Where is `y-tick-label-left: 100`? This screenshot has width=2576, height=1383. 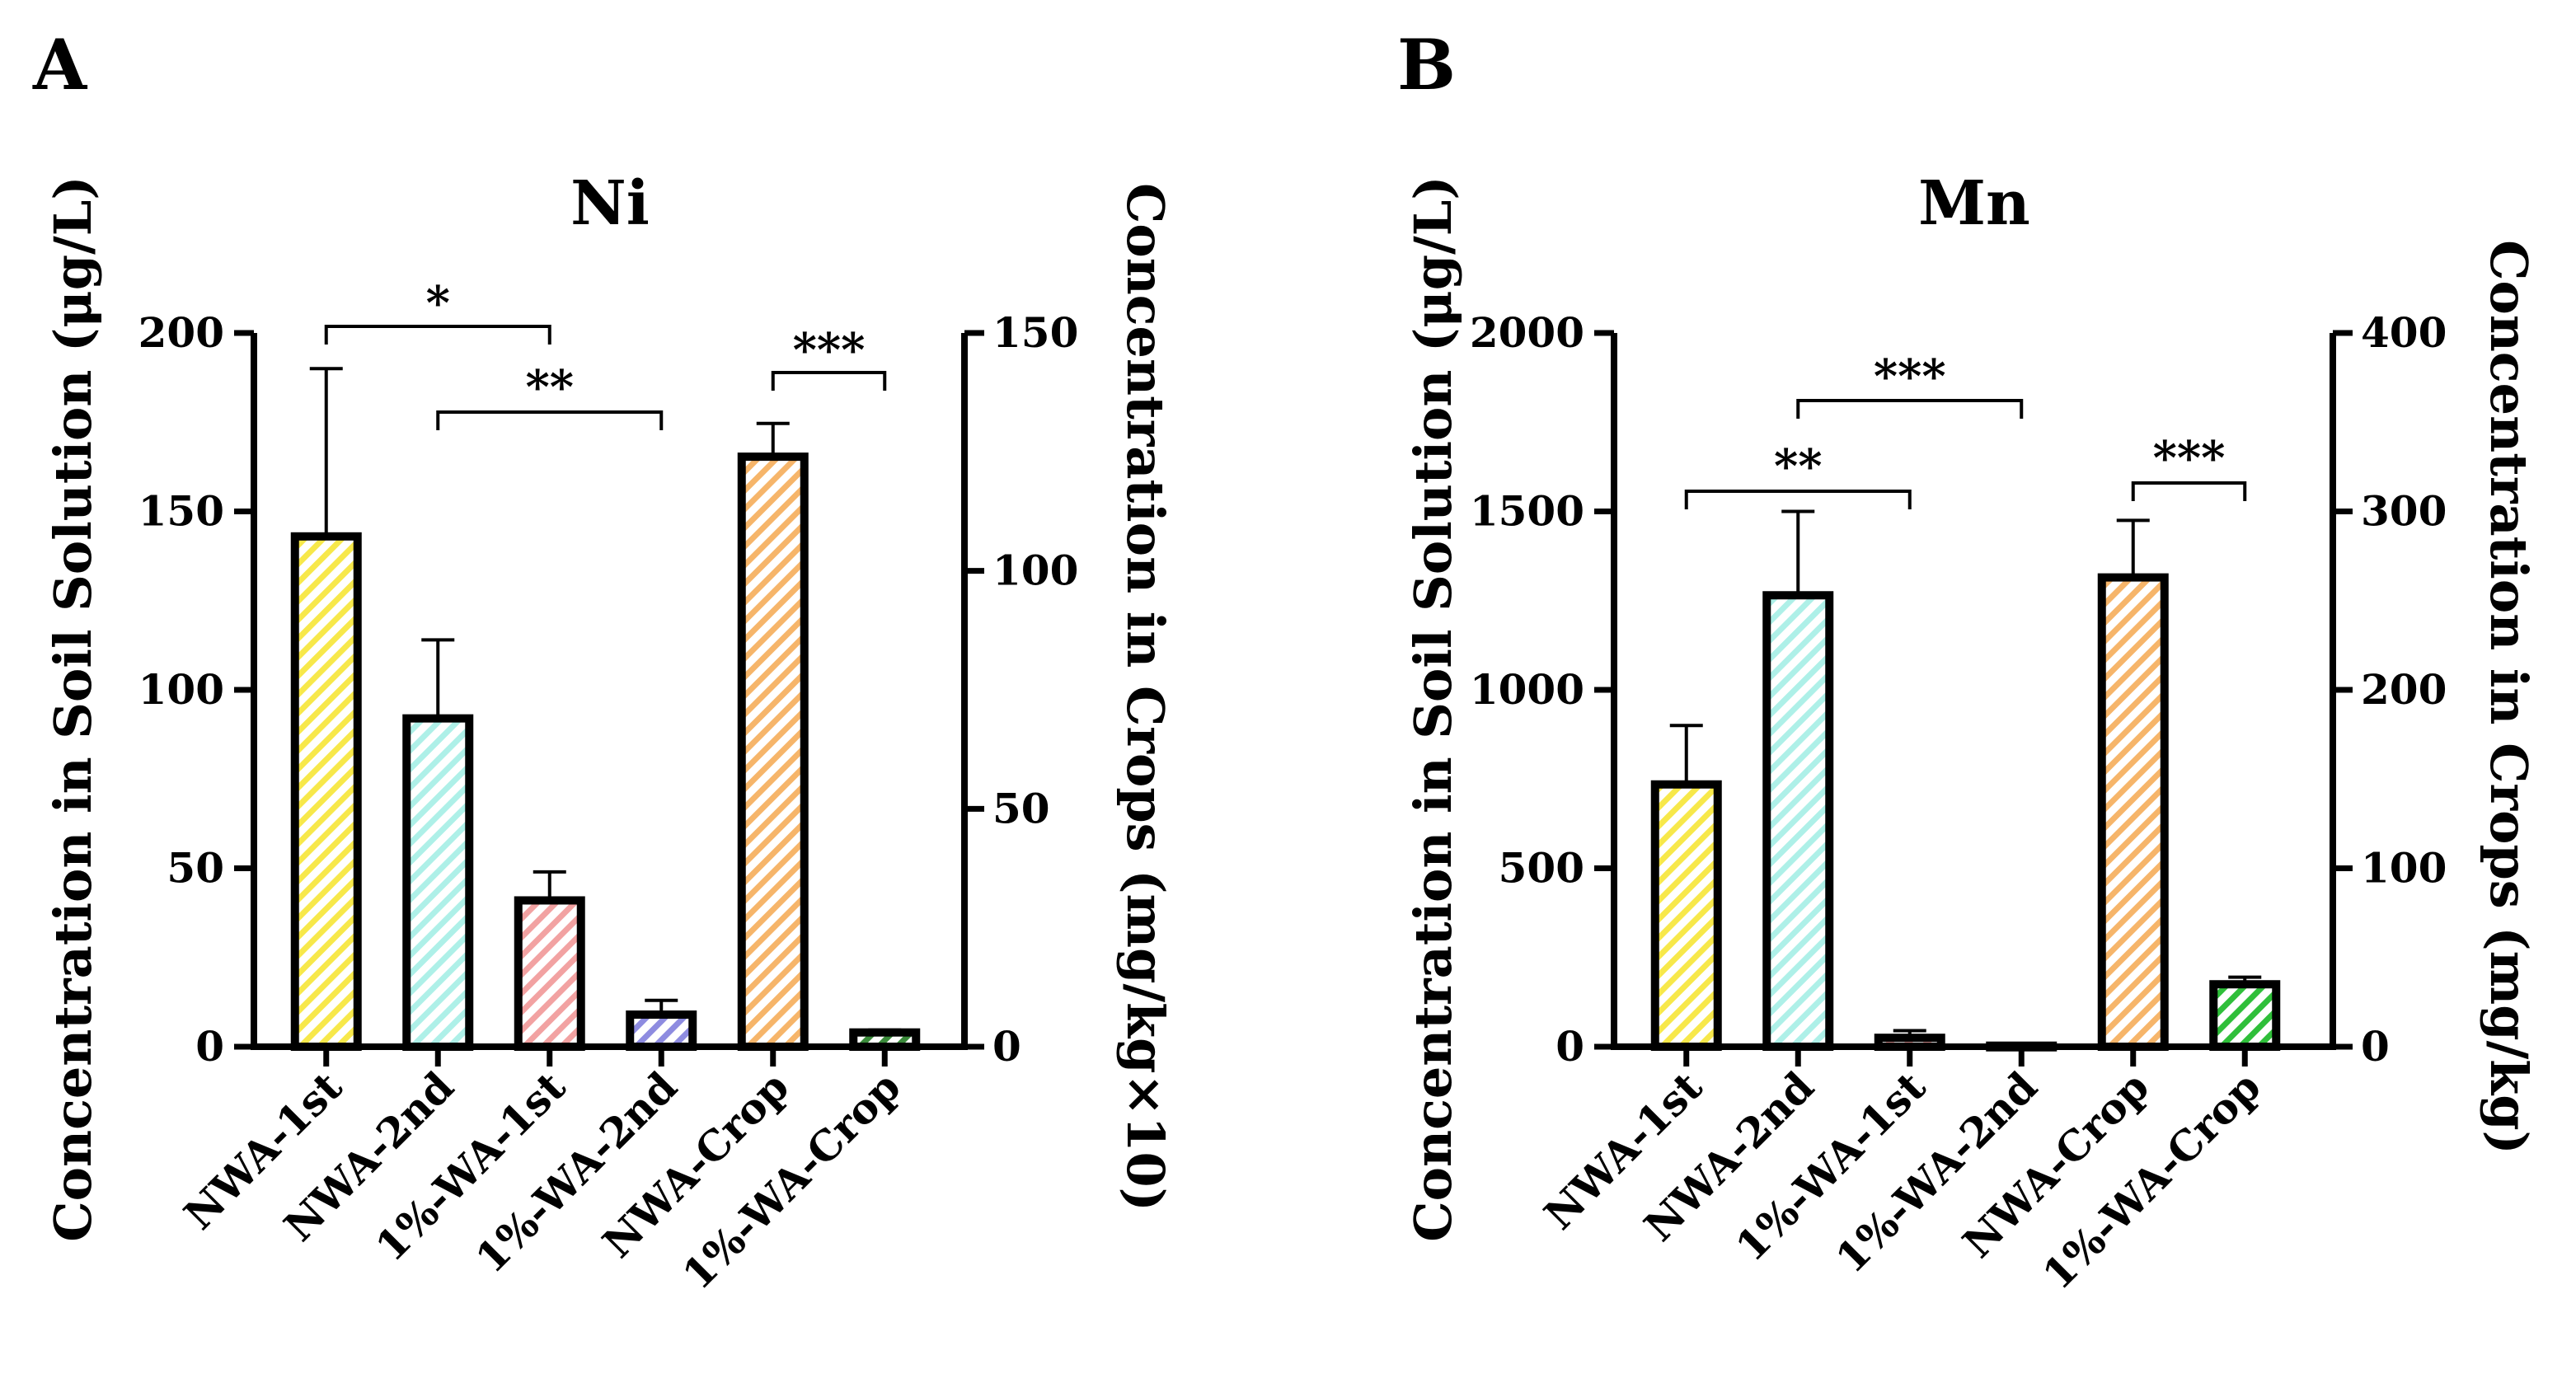
y-tick-label-left: 100 is located at coordinates (181, 689).